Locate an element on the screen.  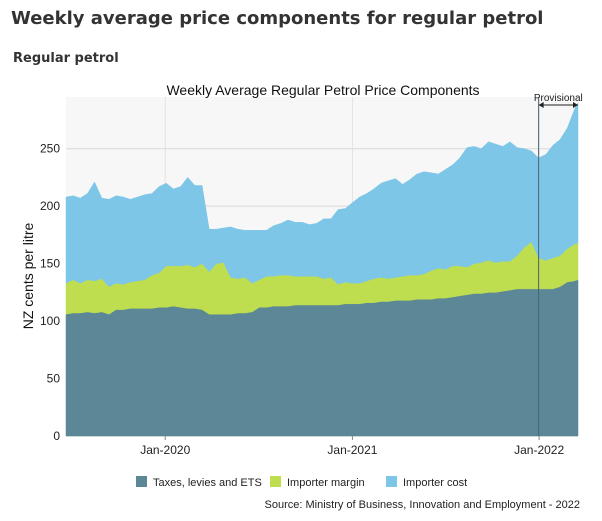
x-tick-label: Jan-2022 is located at coordinates (539, 450).